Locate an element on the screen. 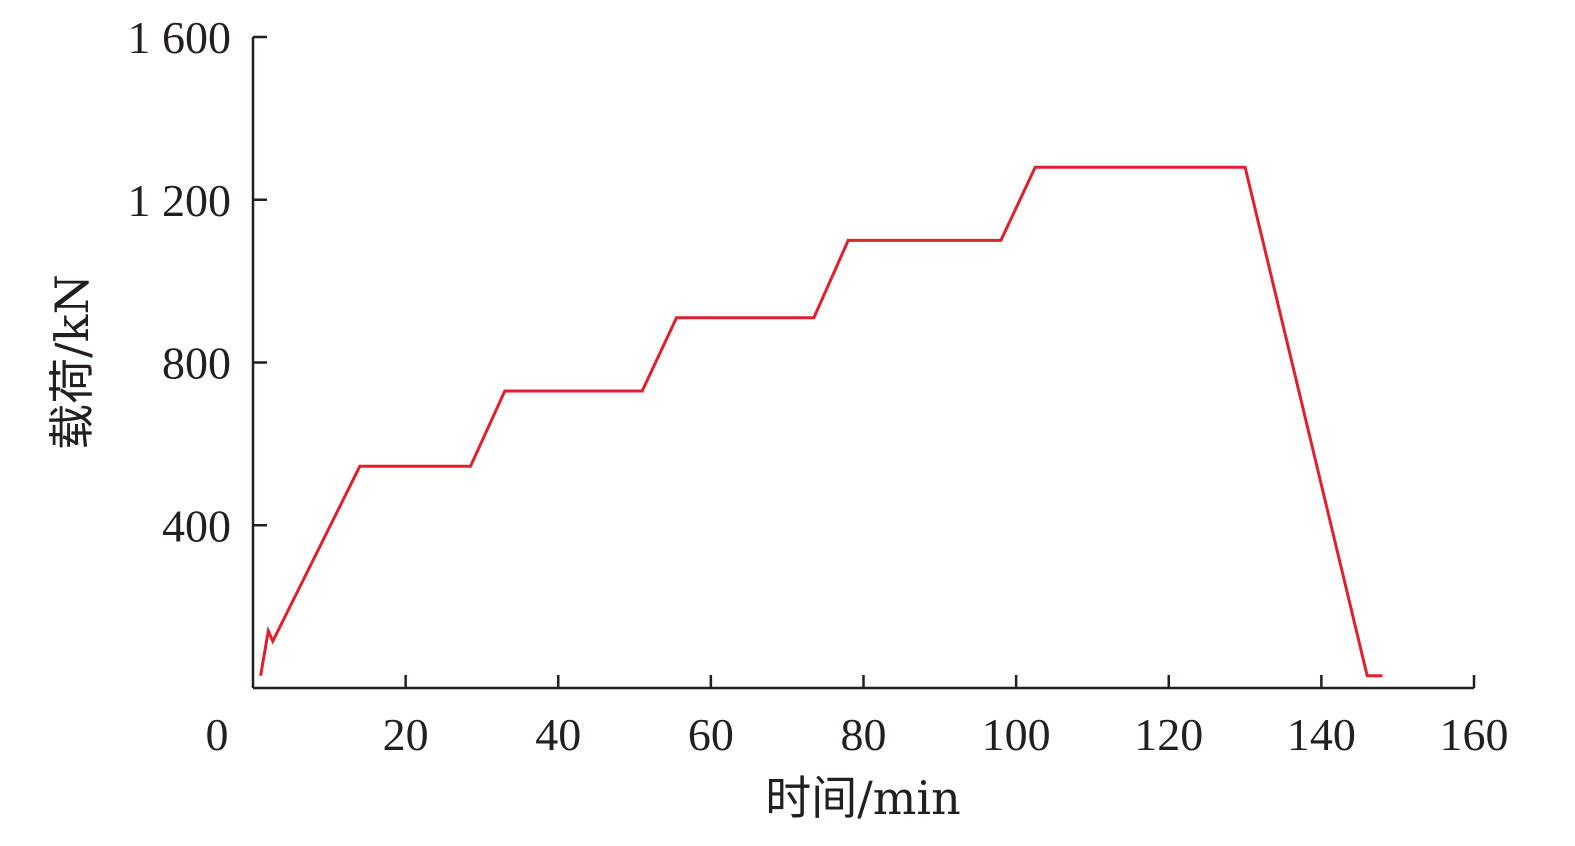 This screenshot has width=1575, height=846. x-tick-label: 140 is located at coordinates (1321, 734).